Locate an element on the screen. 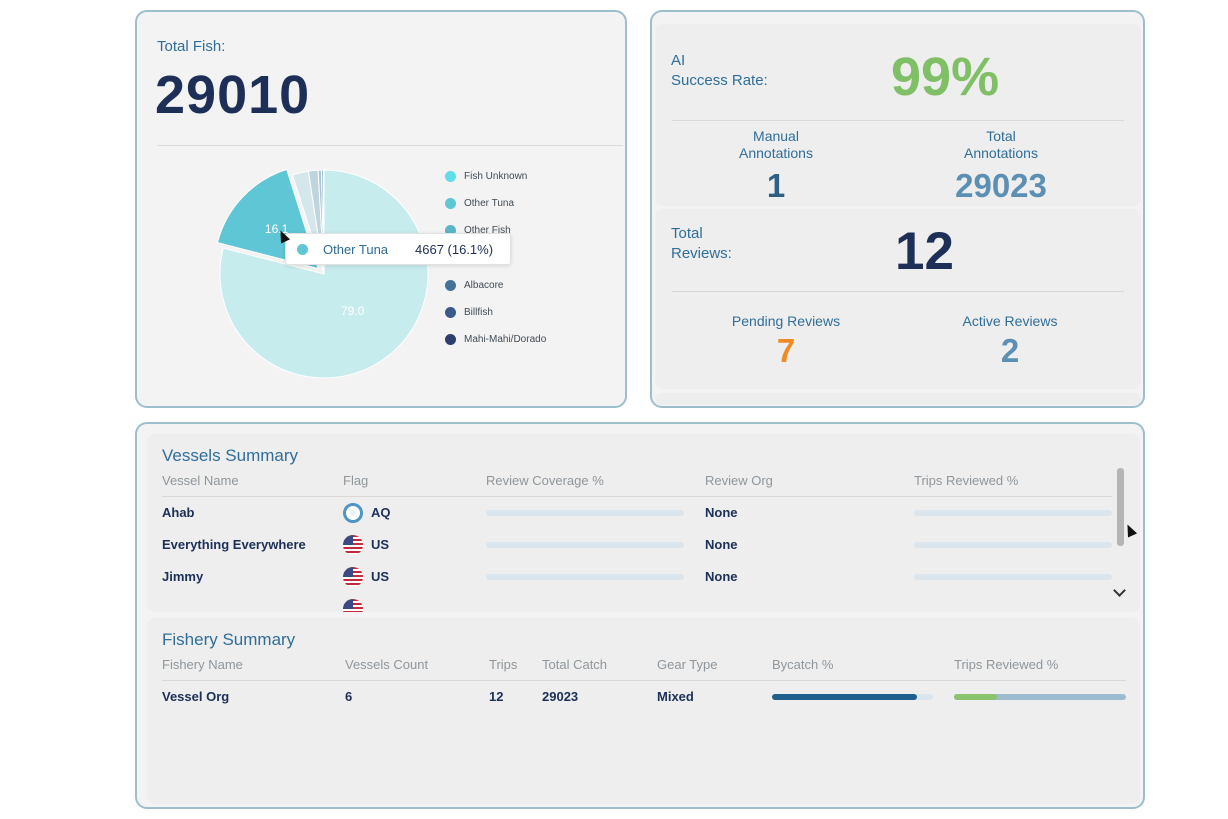 The width and height of the screenshot is (1228, 819). legend-label: Albacore is located at coordinates (484, 285).